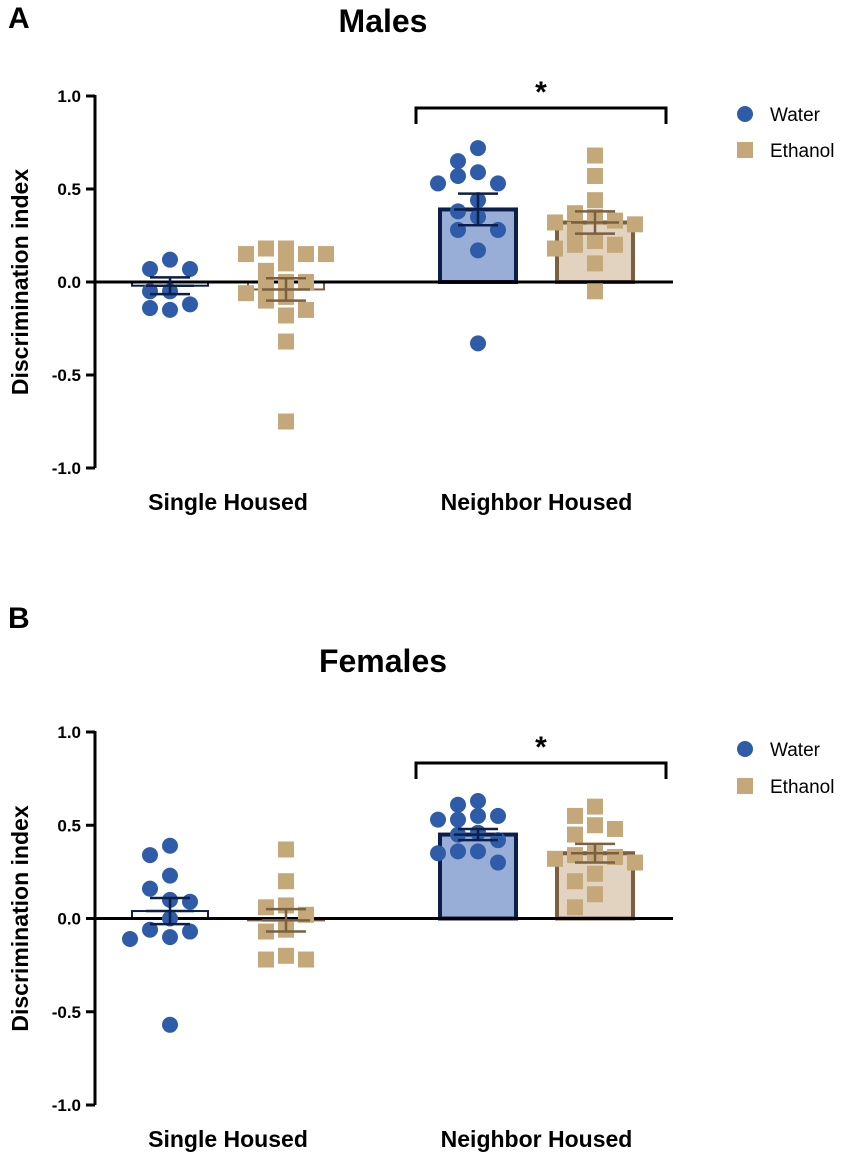 This screenshot has height=1159, width=851. What do you see at coordinates (19, 18) in the screenshot?
I see `panel-letter: A` at bounding box center [19, 18].